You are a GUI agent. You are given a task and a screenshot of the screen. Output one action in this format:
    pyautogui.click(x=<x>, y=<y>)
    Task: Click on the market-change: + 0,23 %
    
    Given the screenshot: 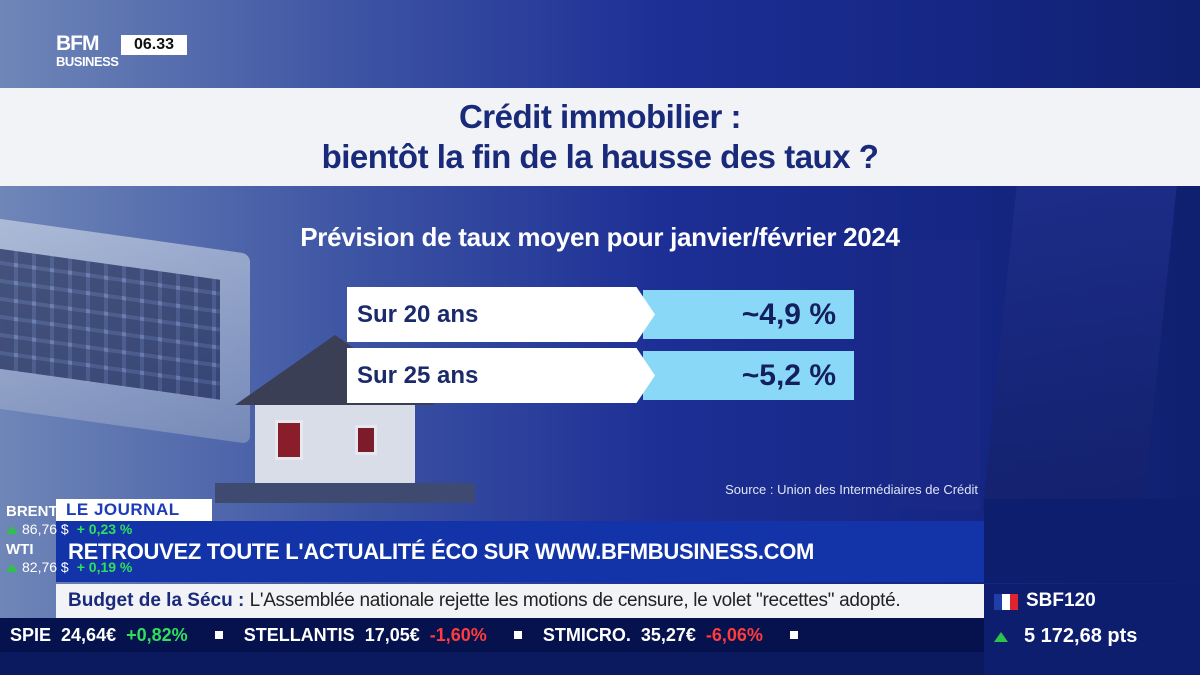 What is the action you would take?
    pyautogui.click(x=104, y=529)
    